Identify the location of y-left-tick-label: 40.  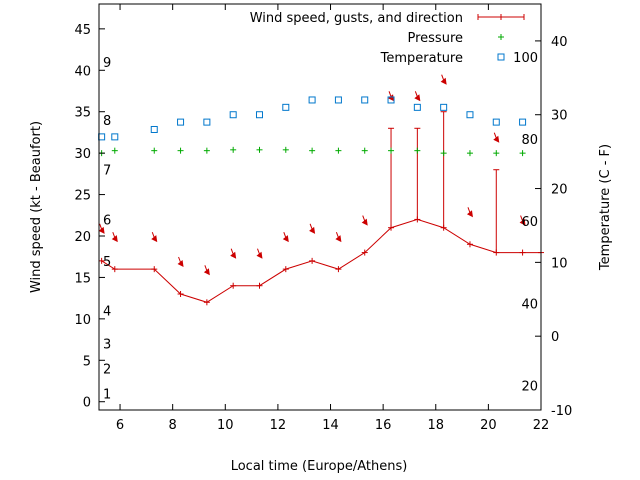
(82, 71).